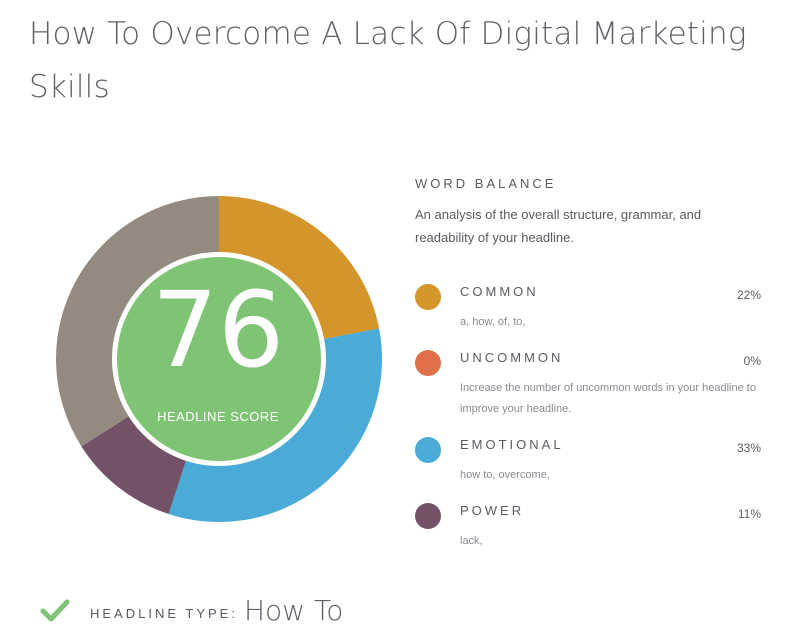 The image size is (795, 641). I want to click on category-words: lack,, so click(471, 541).